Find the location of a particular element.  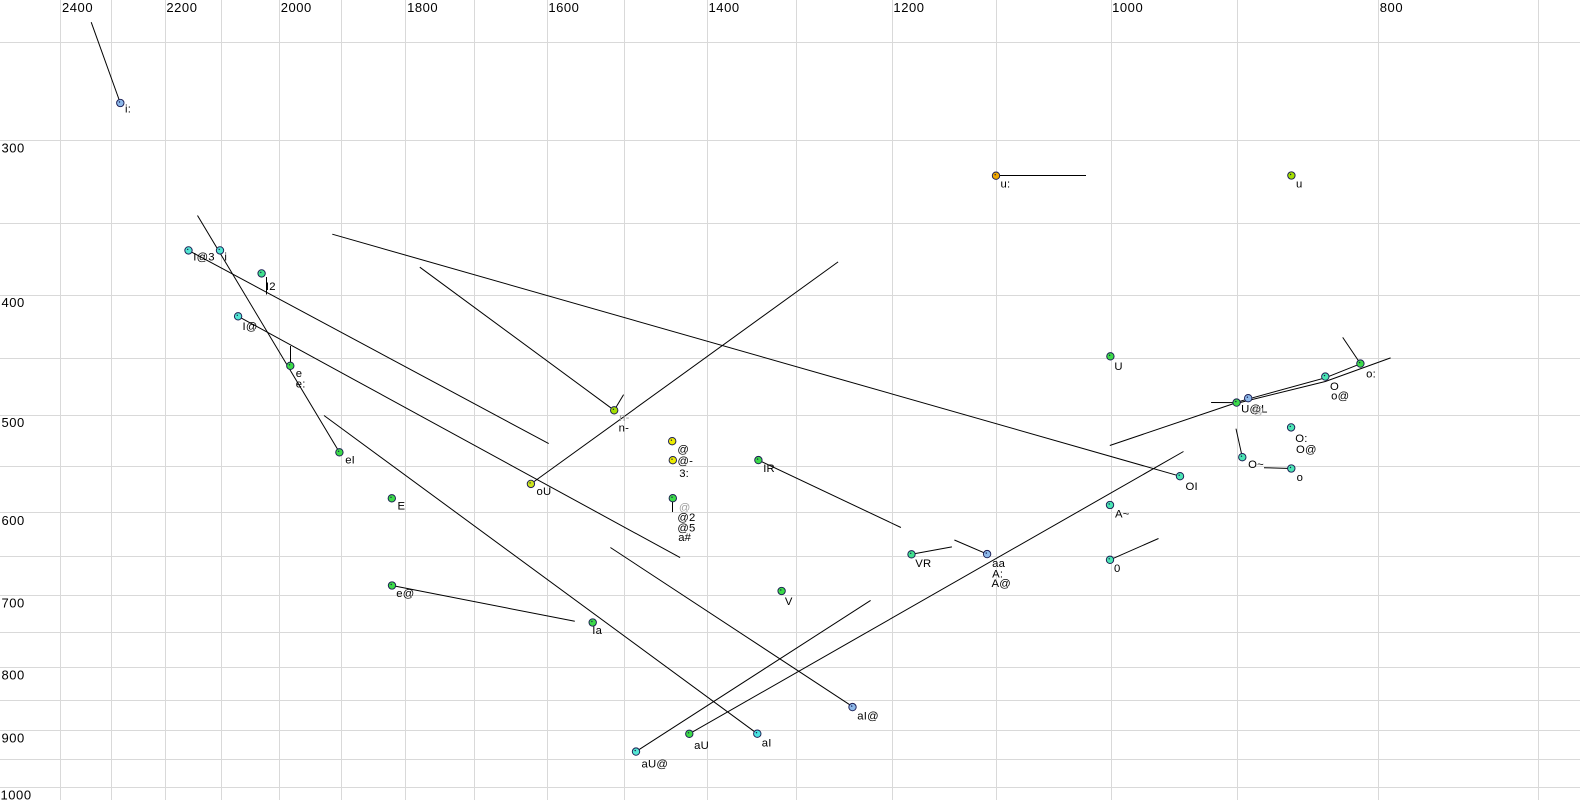

svg-text: A@ is located at coordinates (1001, 584).